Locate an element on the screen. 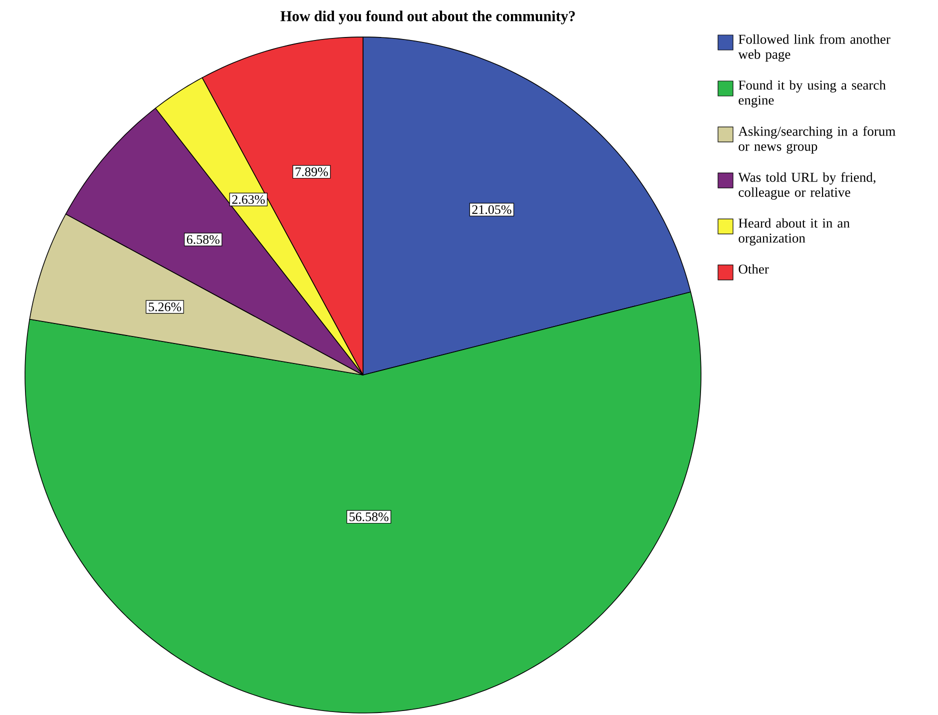 This screenshot has height=715, width=938. legend-label: Found it by using a search engine is located at coordinates (812, 94).